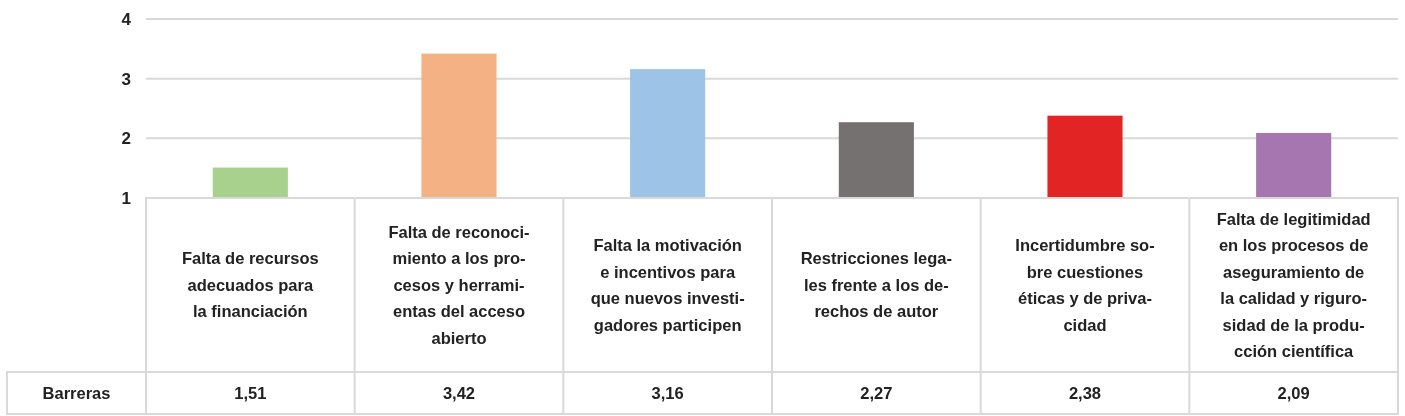 The width and height of the screenshot is (1405, 416). Describe the element at coordinates (76, 392) in the screenshot. I see `text: Barreras` at that location.